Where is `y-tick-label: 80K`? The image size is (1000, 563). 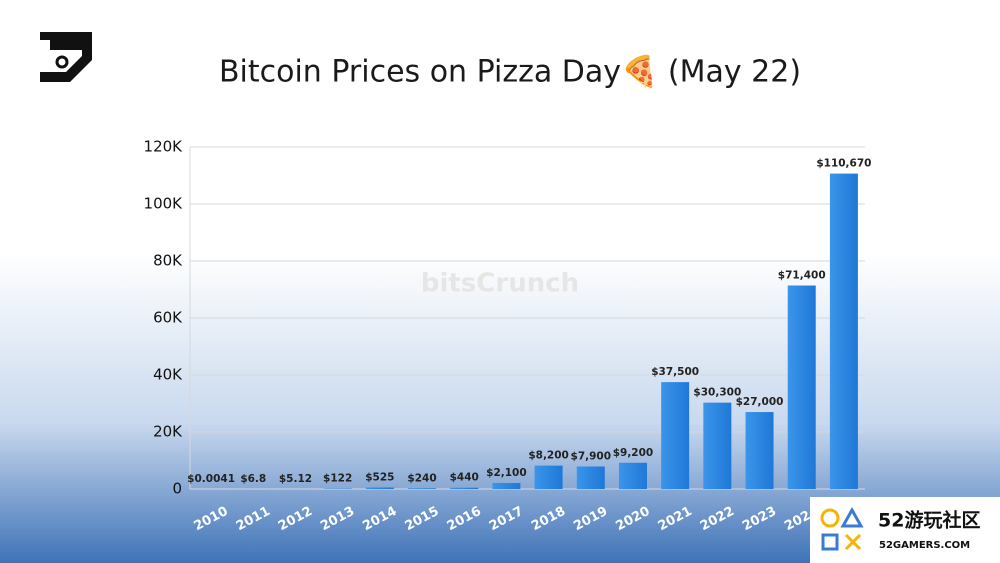
y-tick-label: 80K is located at coordinates (168, 261).